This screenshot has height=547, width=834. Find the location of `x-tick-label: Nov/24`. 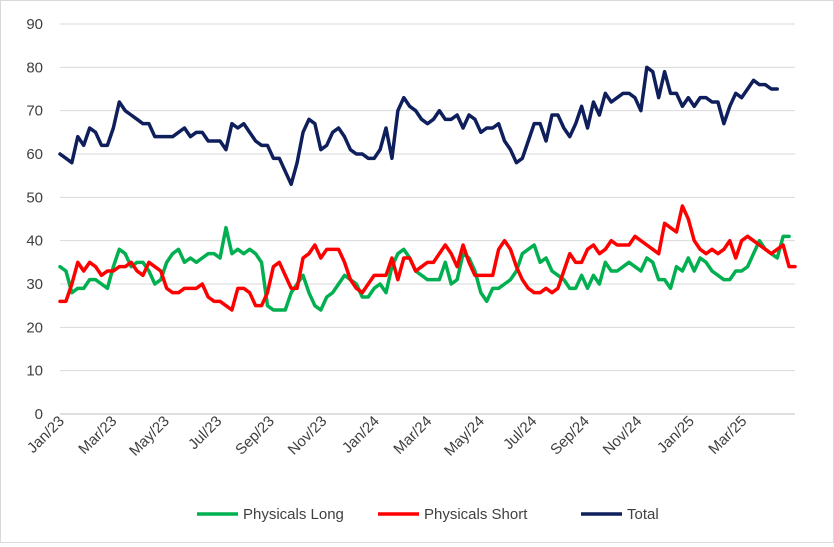

x-tick-label: Nov/24 is located at coordinates (623, 436).